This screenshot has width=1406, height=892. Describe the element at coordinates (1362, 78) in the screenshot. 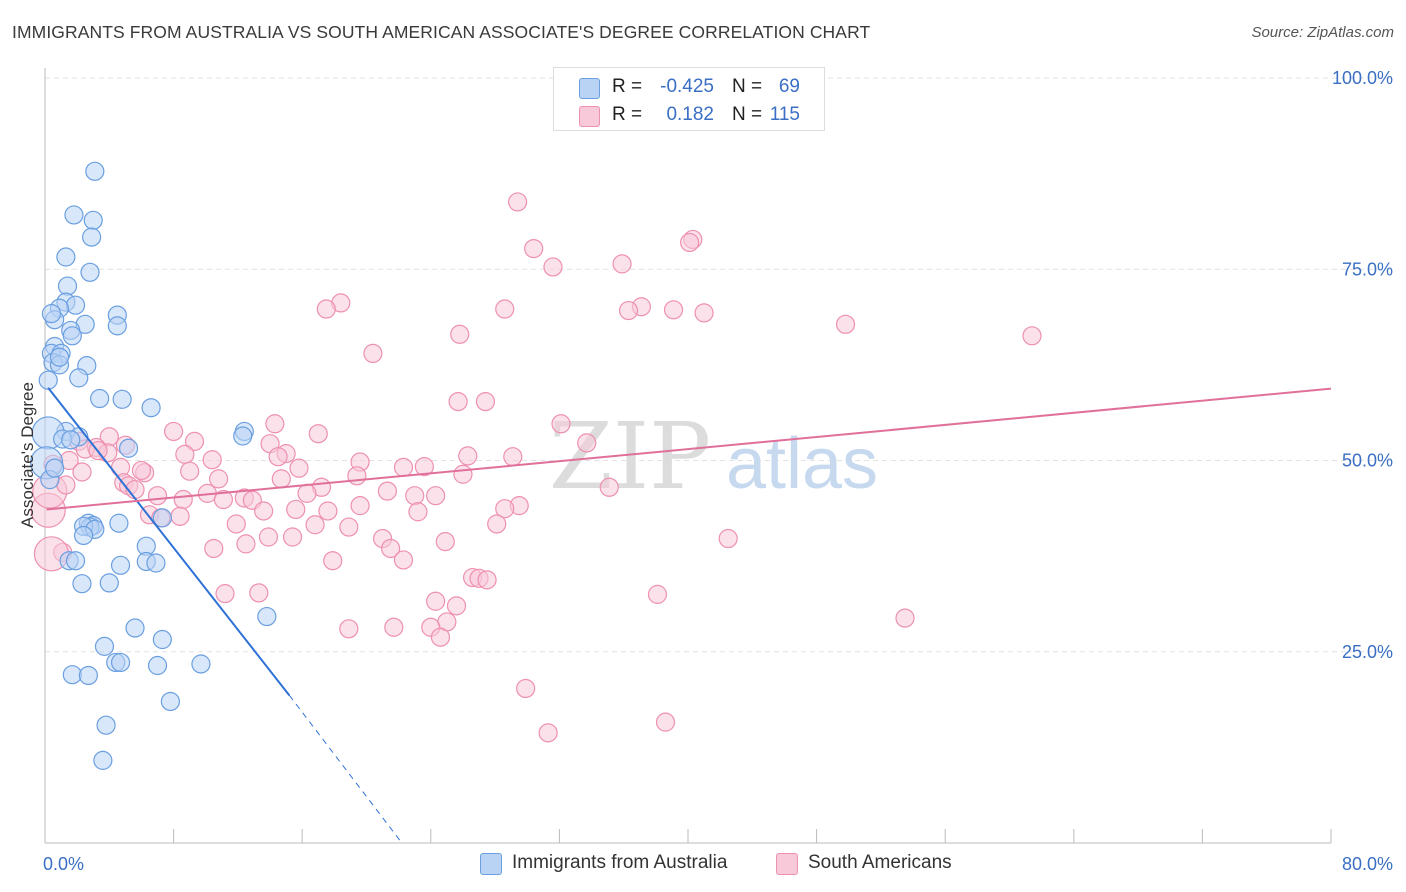

I see `y-tick-label: 100.0%` at that location.